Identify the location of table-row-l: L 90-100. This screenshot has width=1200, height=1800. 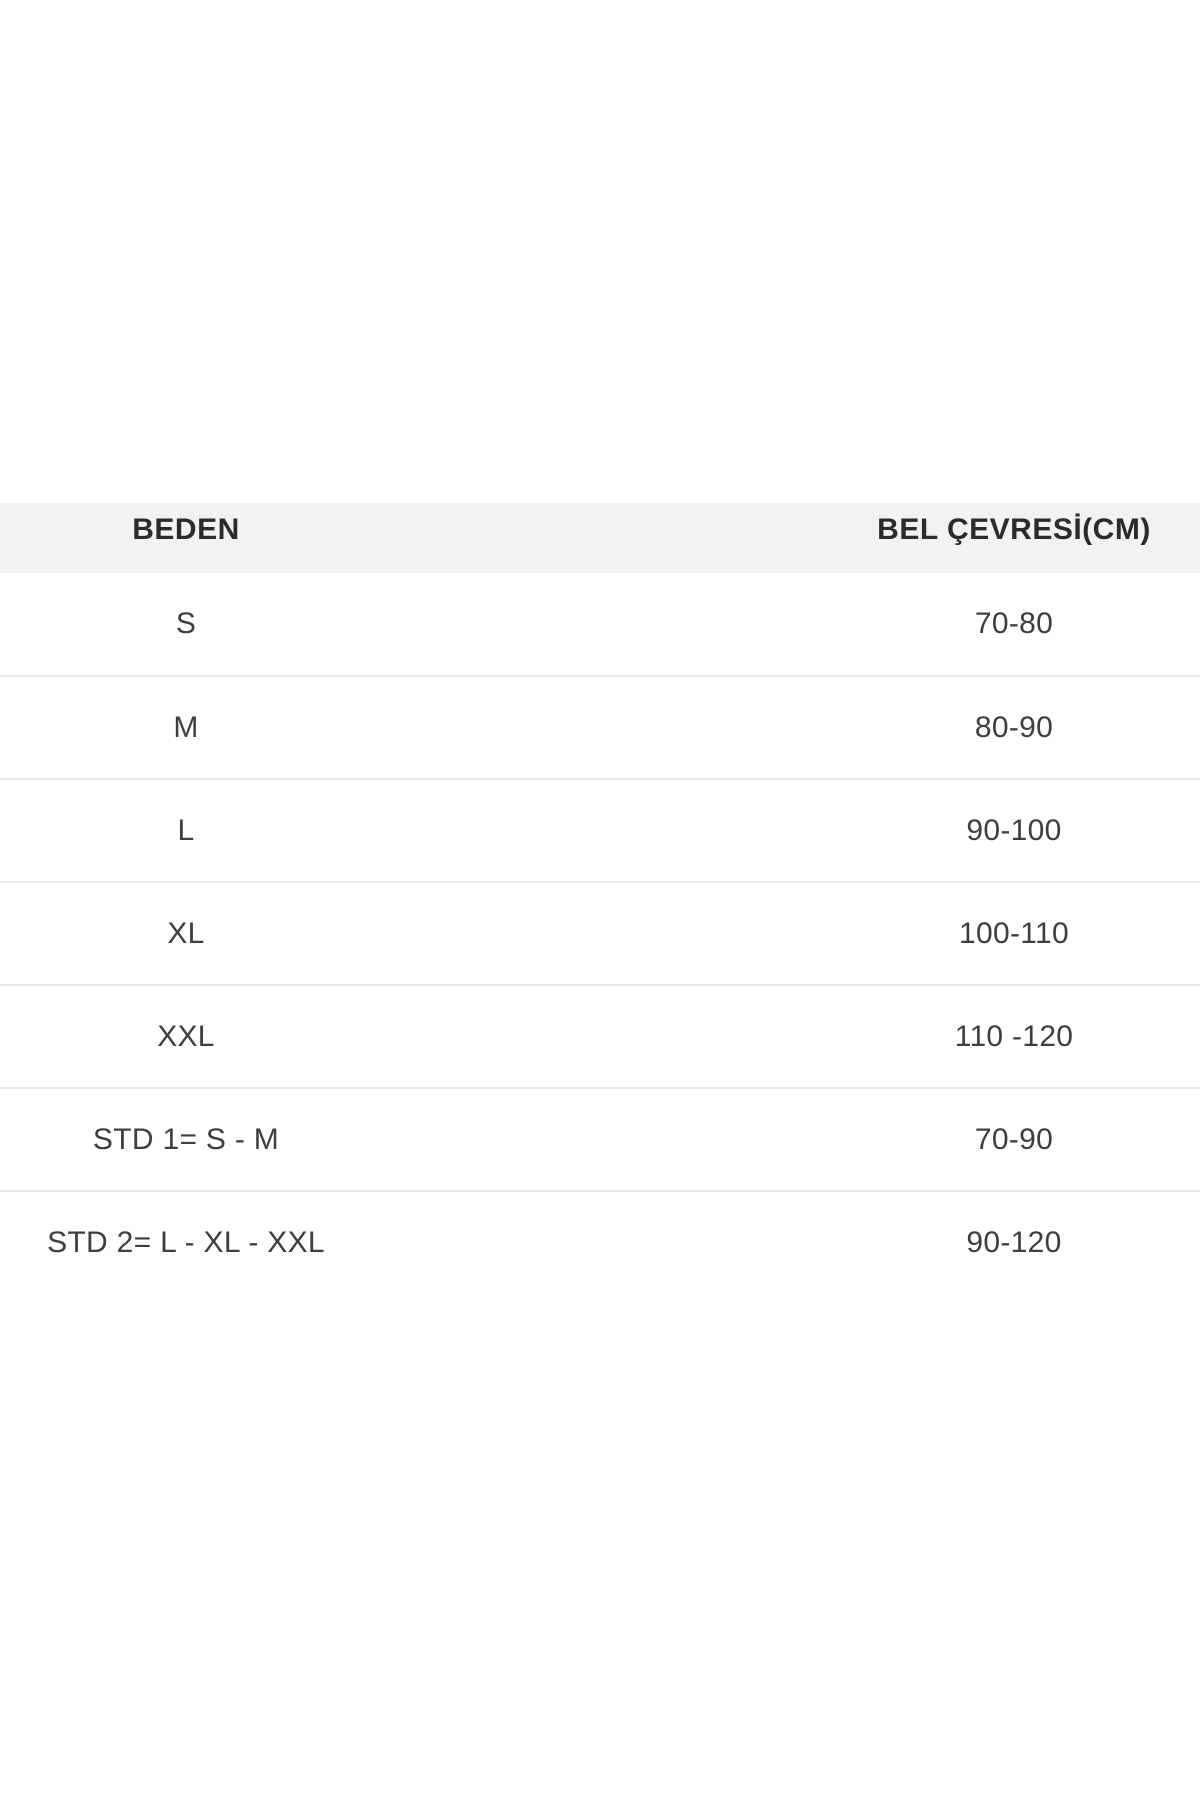
(600, 831).